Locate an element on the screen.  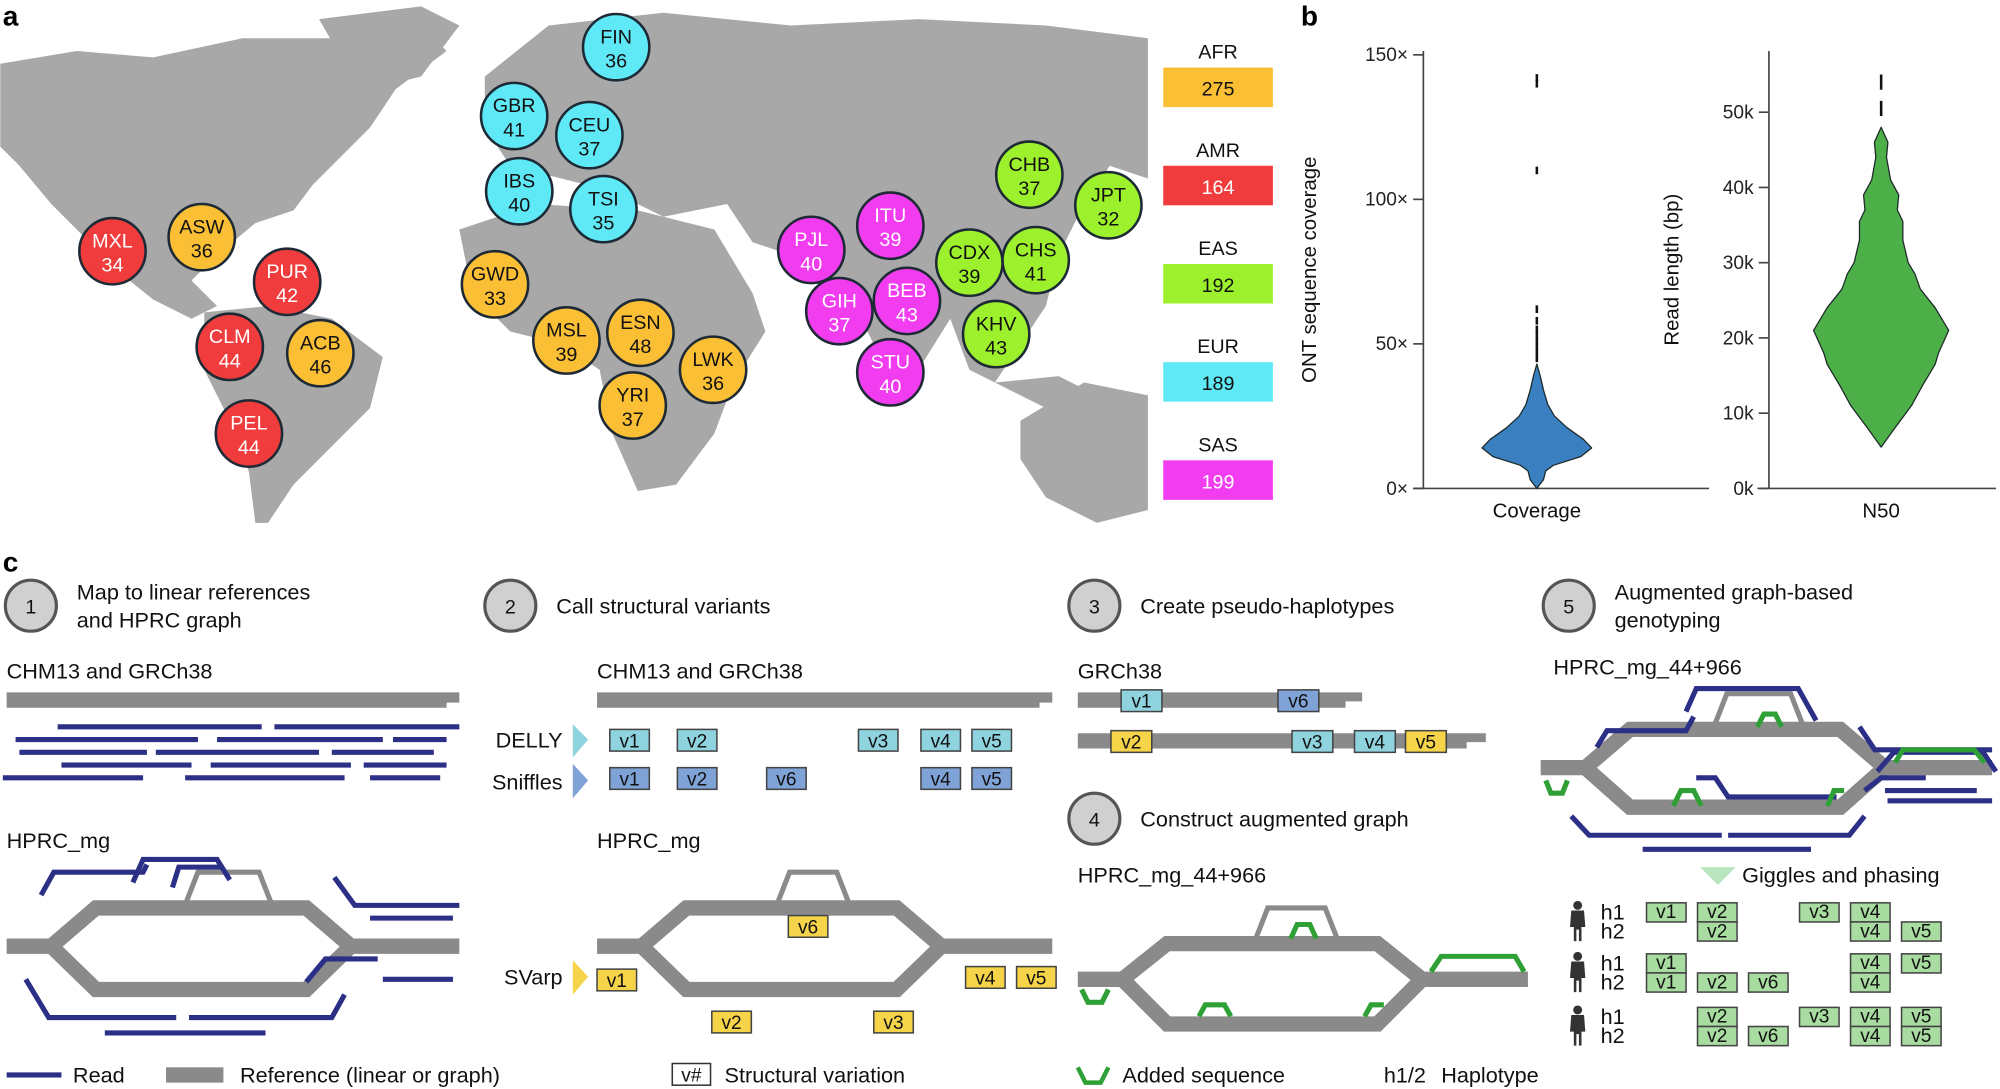
y-tick-label: 40k is located at coordinates (1738, 188).